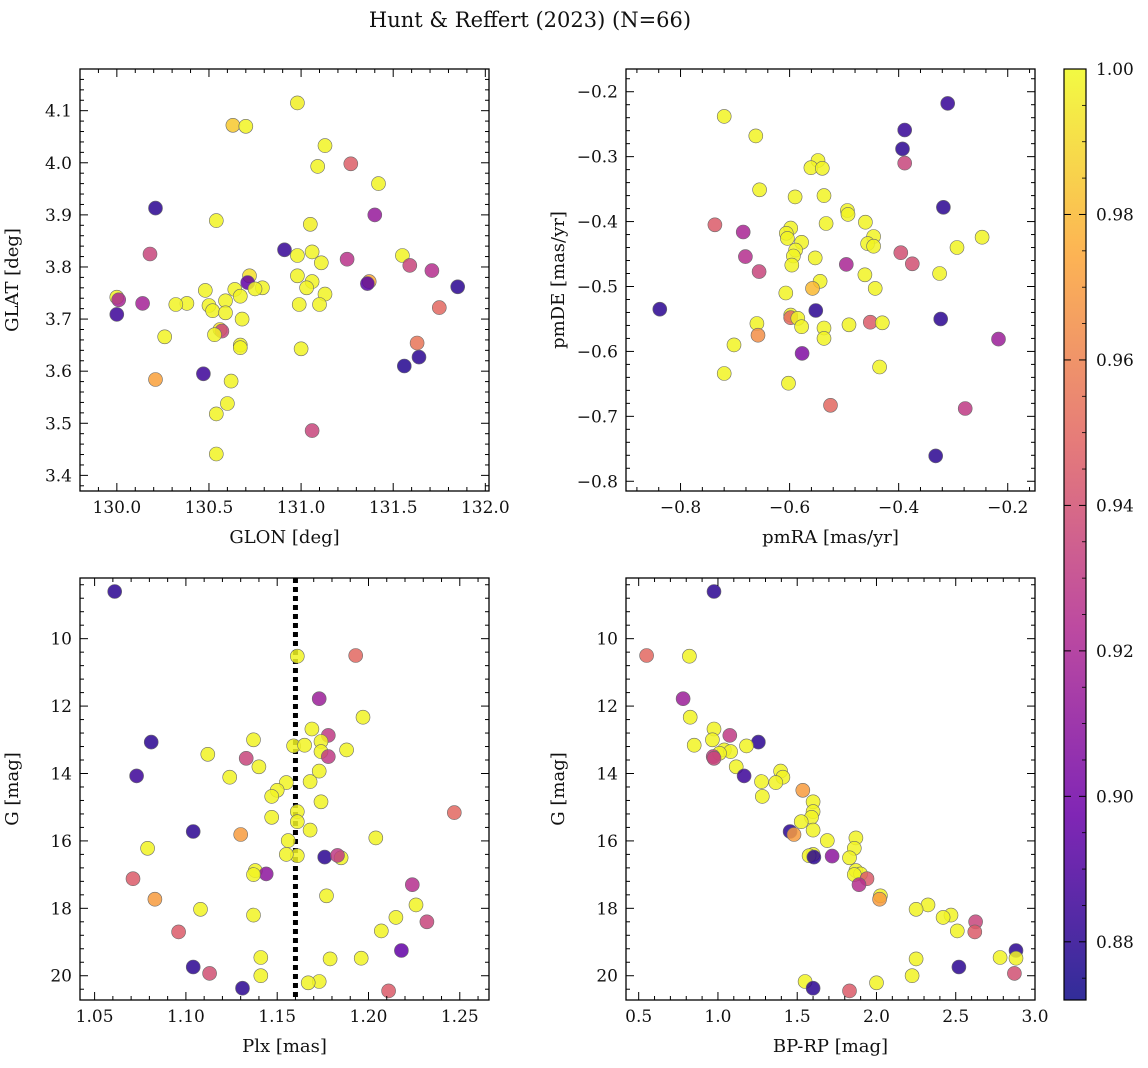 The width and height of the screenshot is (1148, 1068). I want to click on x-tick-label: 1.5, so click(797, 1017).